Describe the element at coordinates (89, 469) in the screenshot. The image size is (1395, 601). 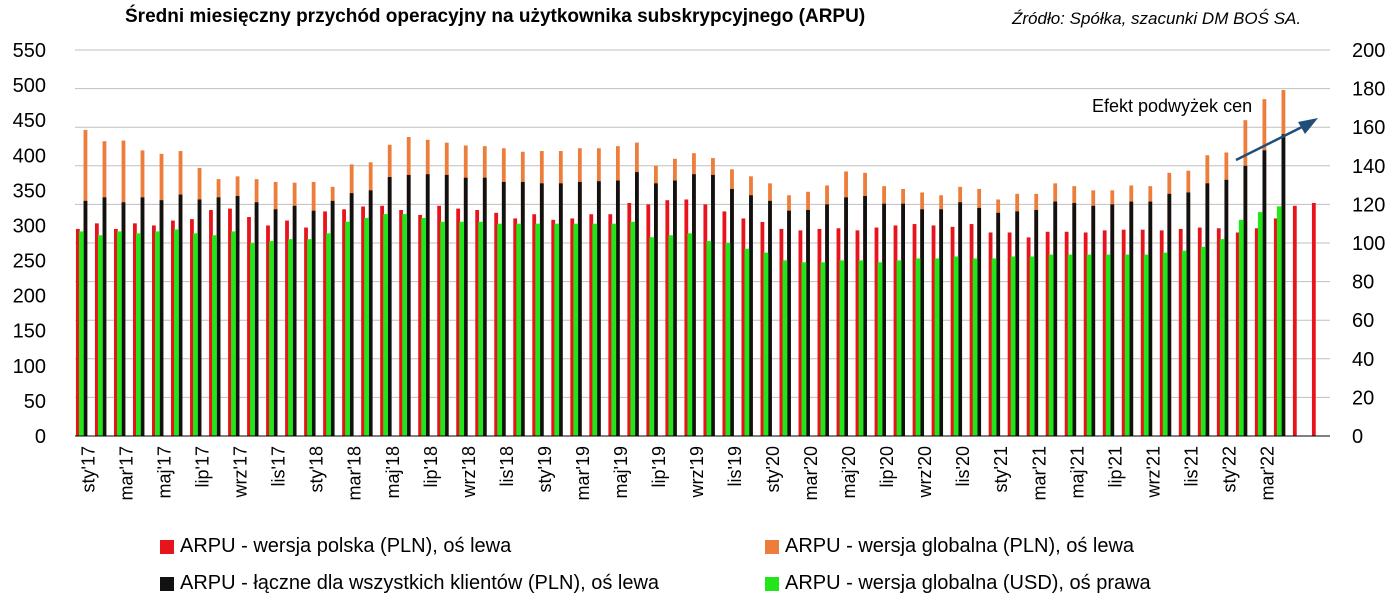
I see `x-tick-label: sty'17` at that location.